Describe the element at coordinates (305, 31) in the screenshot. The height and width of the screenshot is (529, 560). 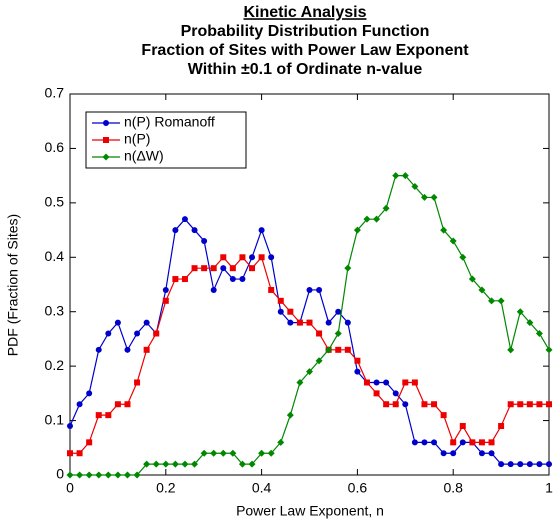
I see `chart-subtitle: Probability Distribution Function` at that location.